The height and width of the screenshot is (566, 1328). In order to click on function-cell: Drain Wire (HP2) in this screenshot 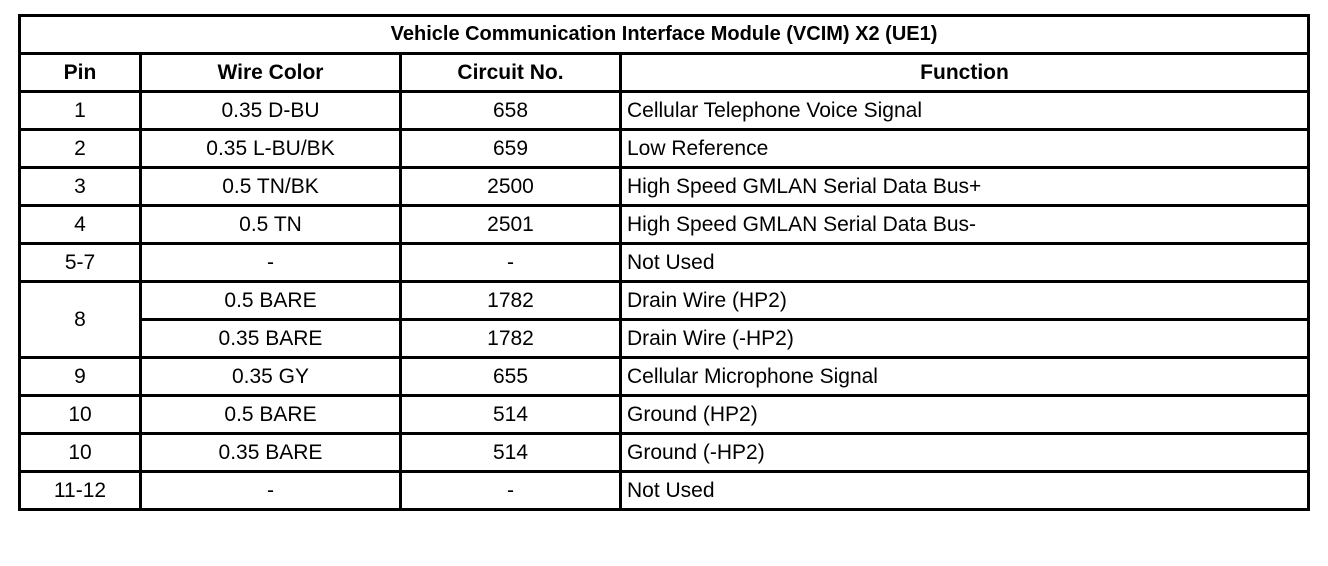, I will do `click(964, 300)`.